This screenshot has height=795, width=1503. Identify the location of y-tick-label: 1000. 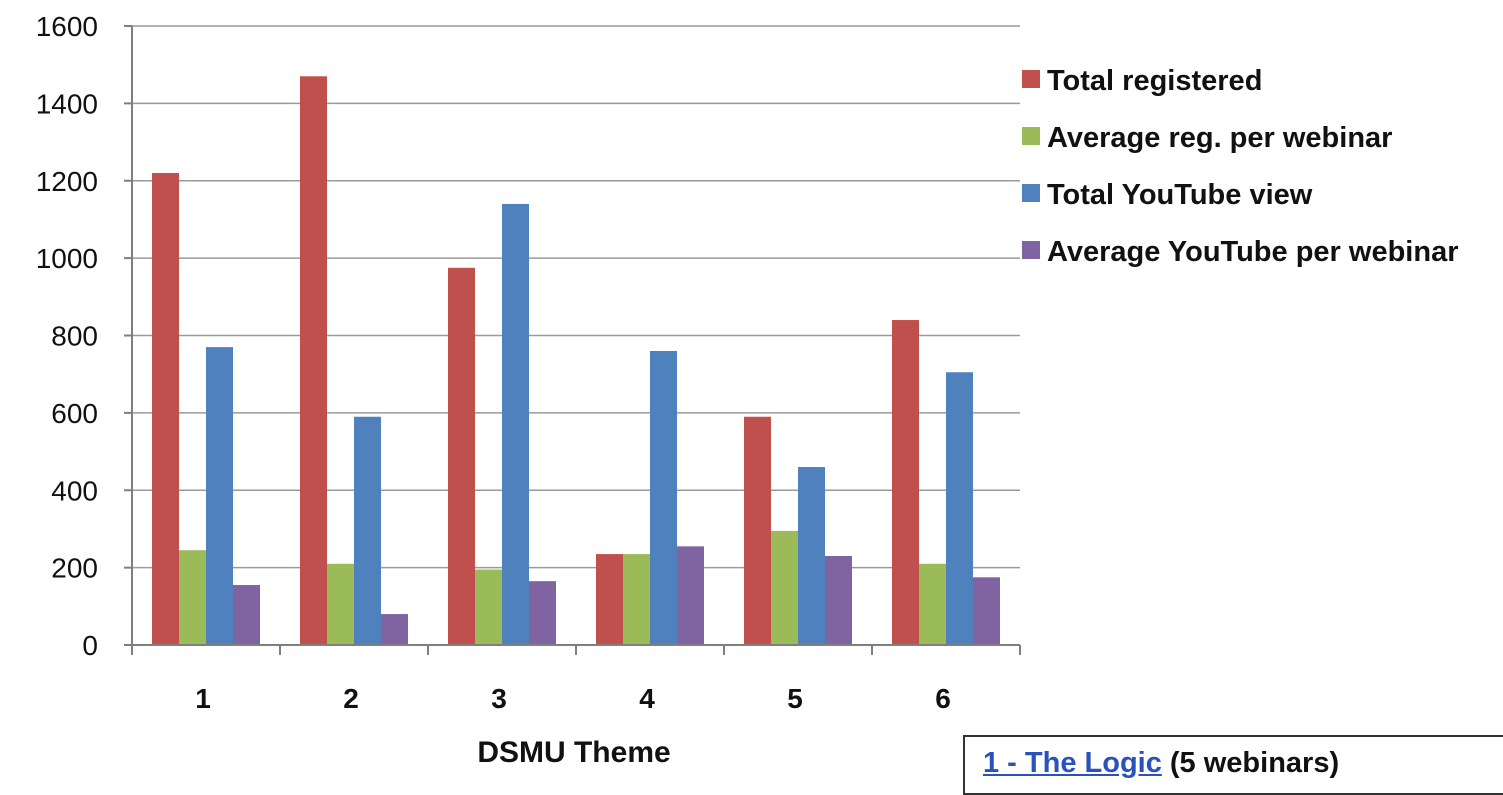
(67, 258).